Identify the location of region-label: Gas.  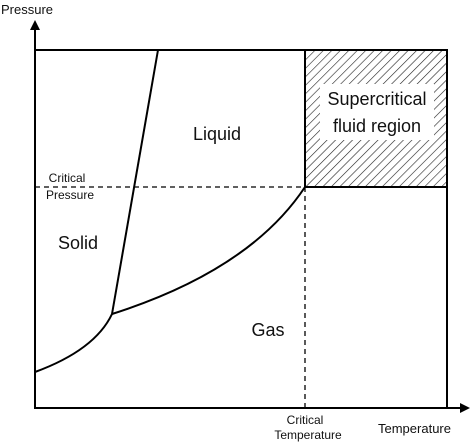
(267, 330).